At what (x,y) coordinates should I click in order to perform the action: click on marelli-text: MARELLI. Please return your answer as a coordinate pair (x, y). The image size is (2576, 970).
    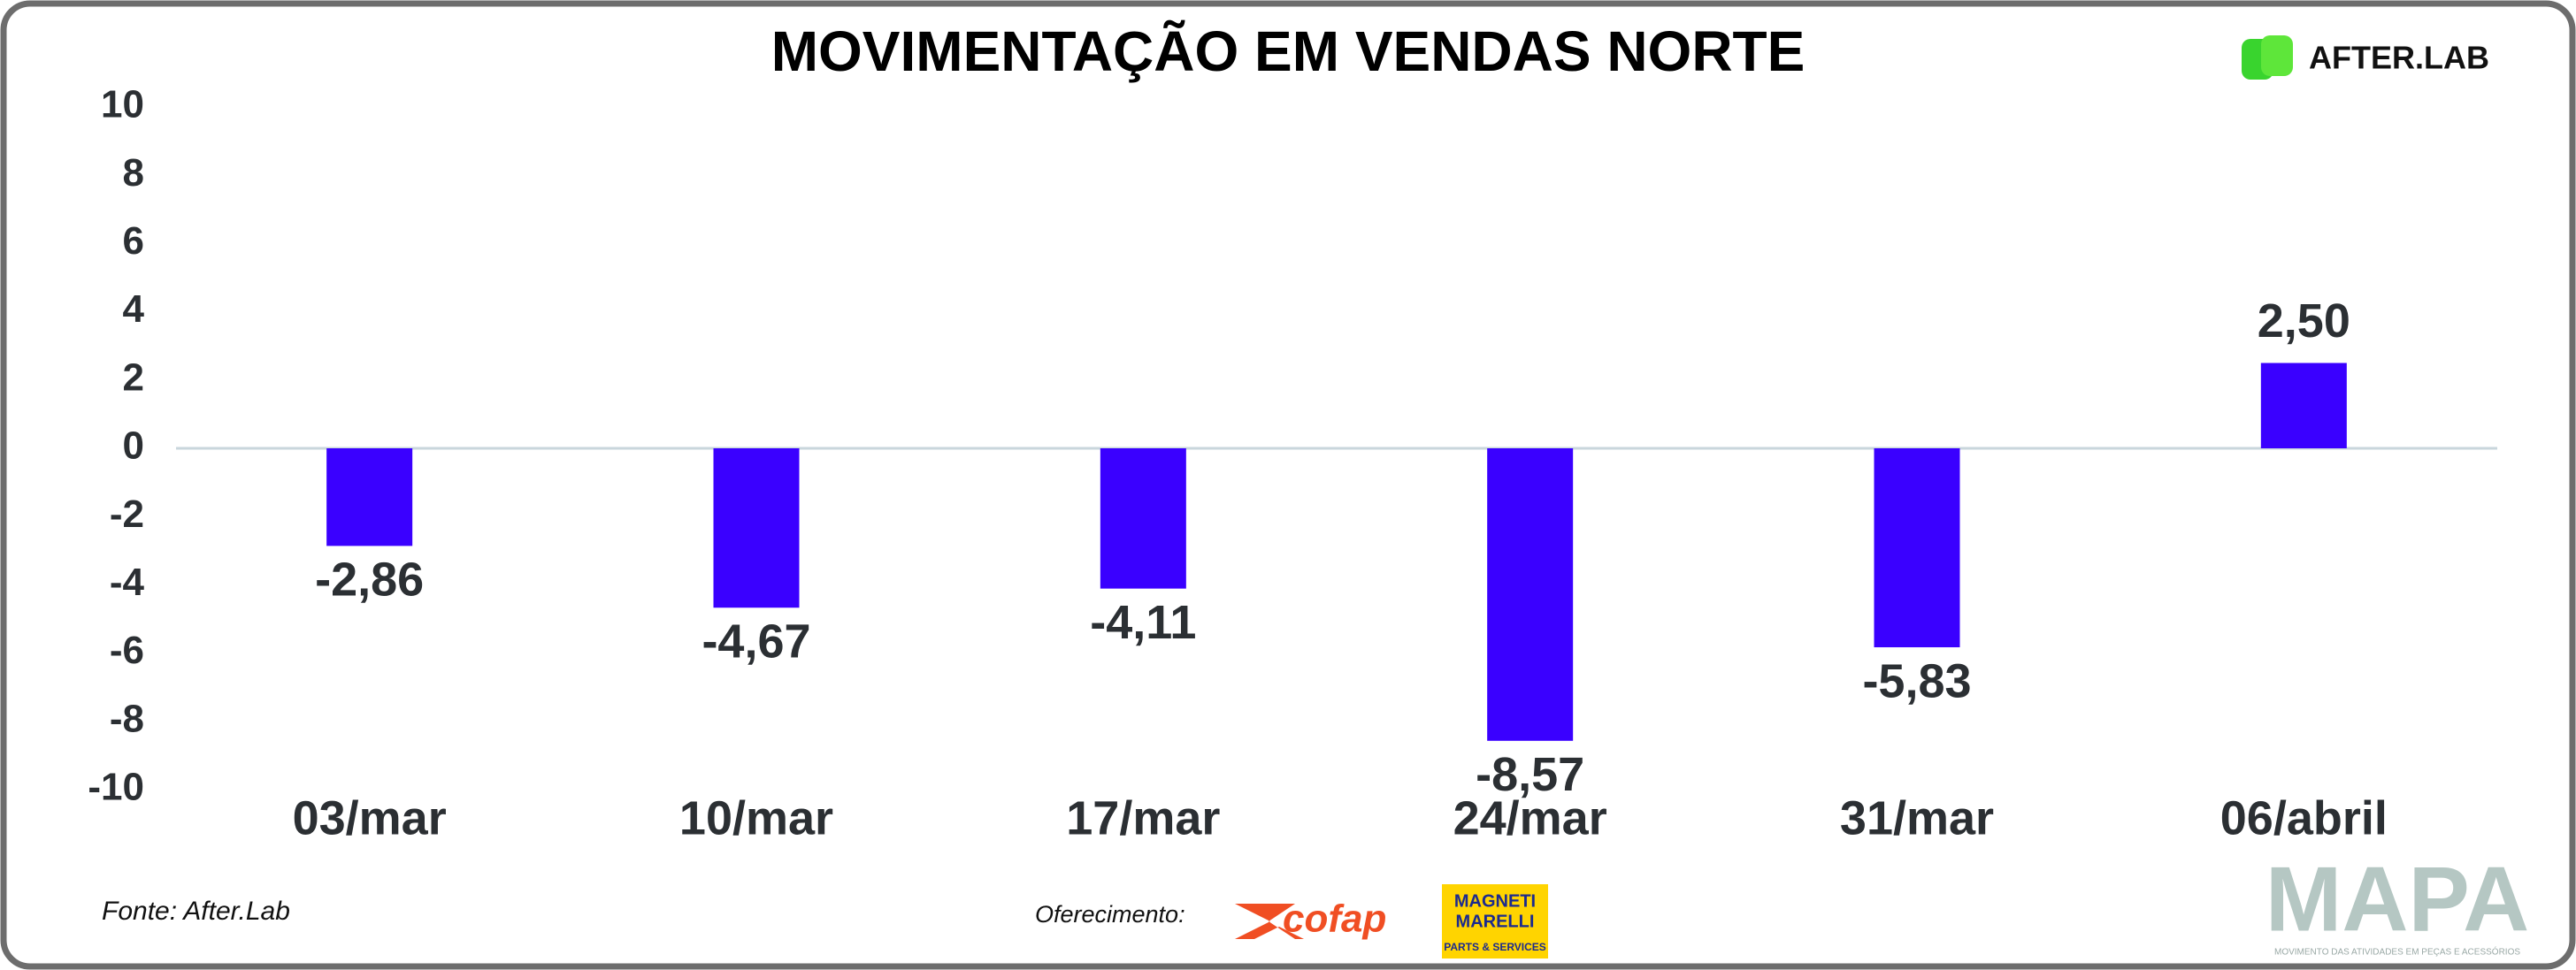
    Looking at the image, I should click on (1495, 922).